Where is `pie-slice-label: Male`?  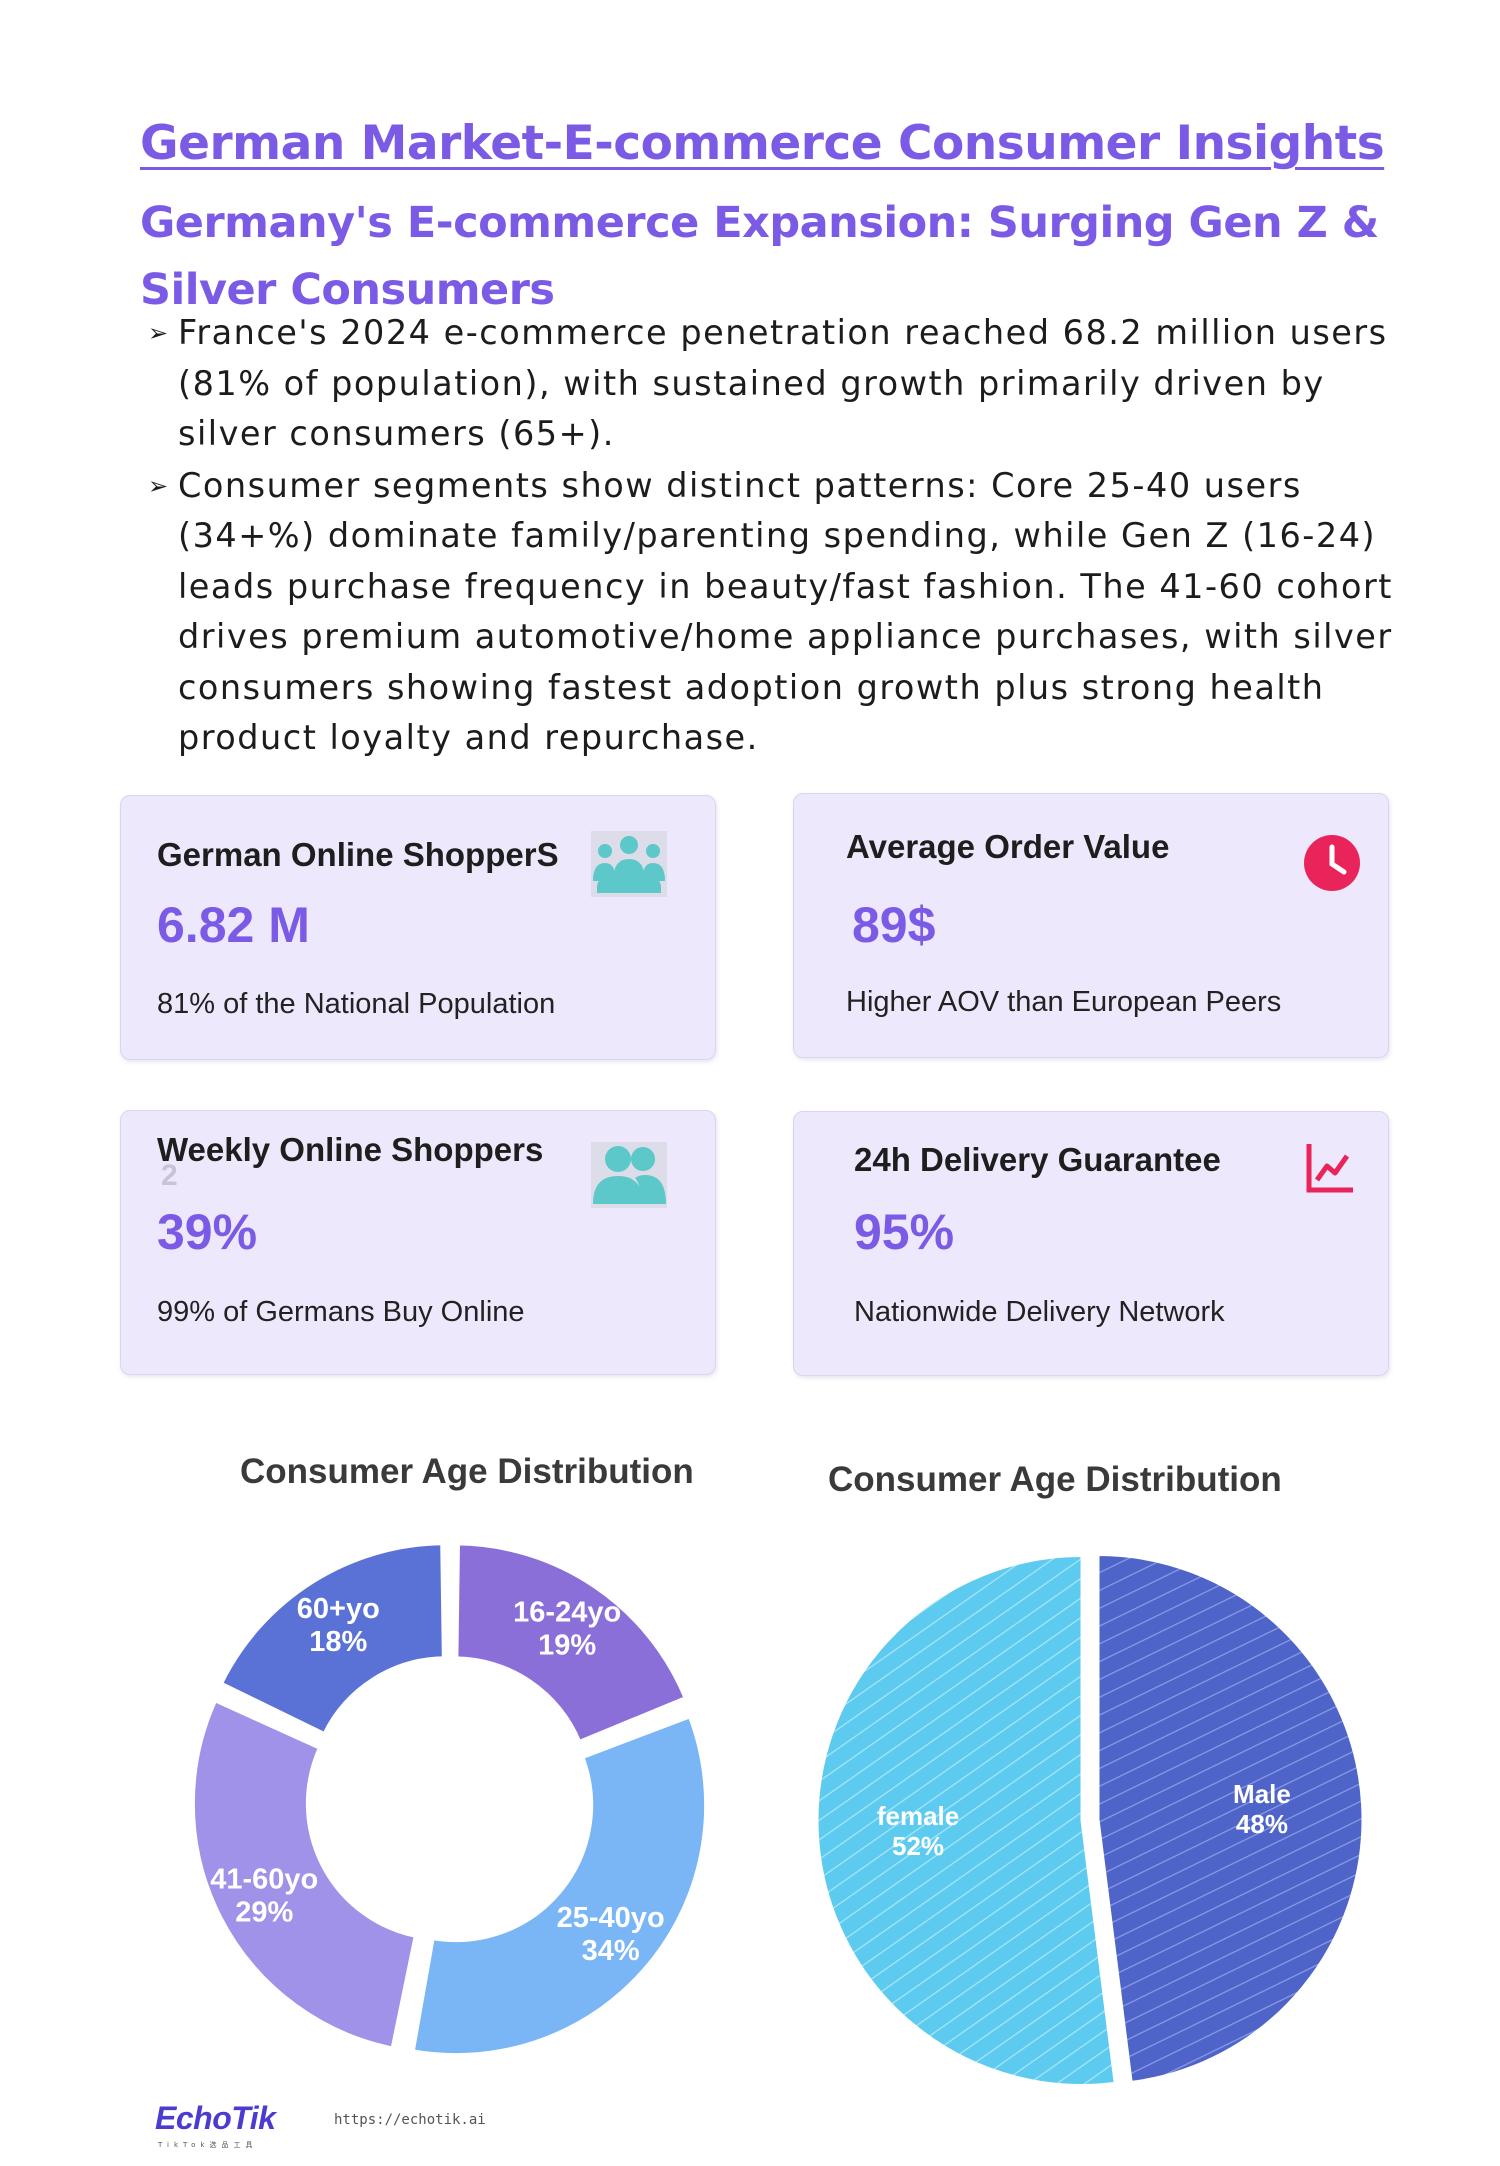
pie-slice-label: Male is located at coordinates (1262, 1794).